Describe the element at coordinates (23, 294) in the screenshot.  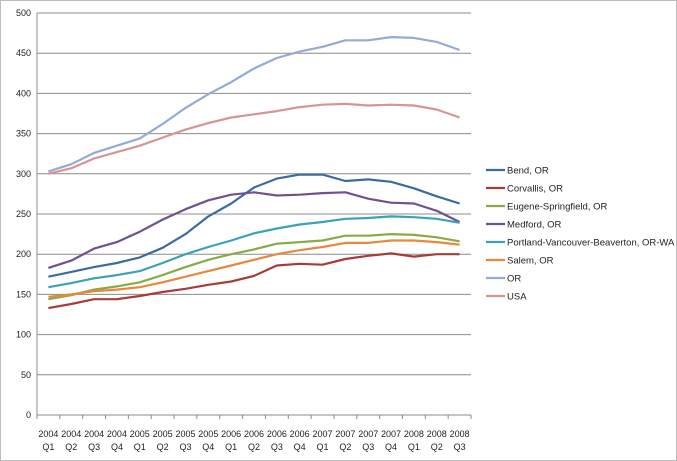
I see `y-tick-label: 150` at that location.